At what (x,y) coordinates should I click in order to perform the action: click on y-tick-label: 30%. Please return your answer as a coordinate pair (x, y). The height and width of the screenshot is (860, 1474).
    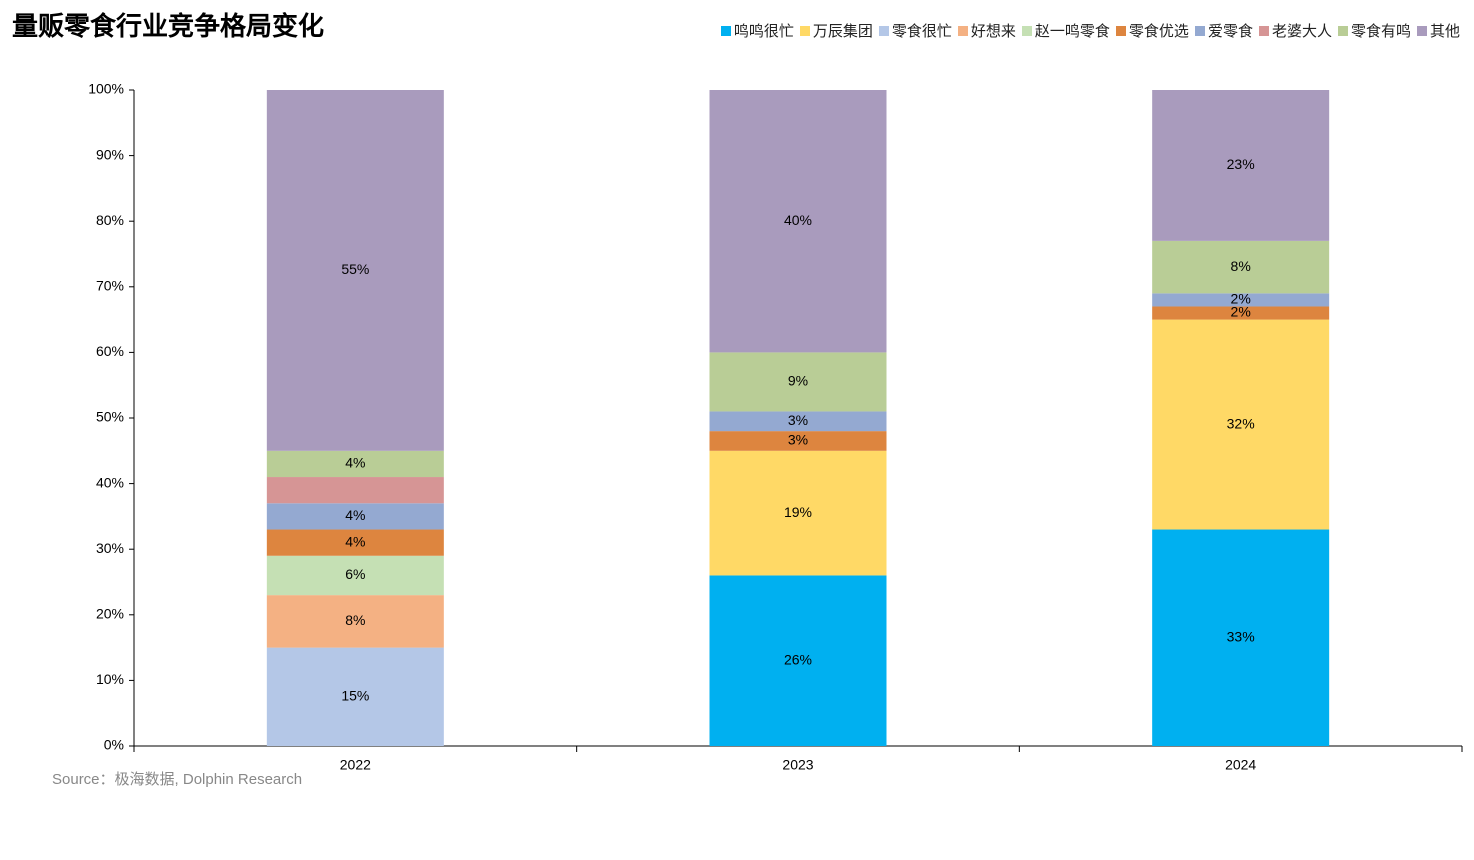
    Looking at the image, I should click on (110, 548).